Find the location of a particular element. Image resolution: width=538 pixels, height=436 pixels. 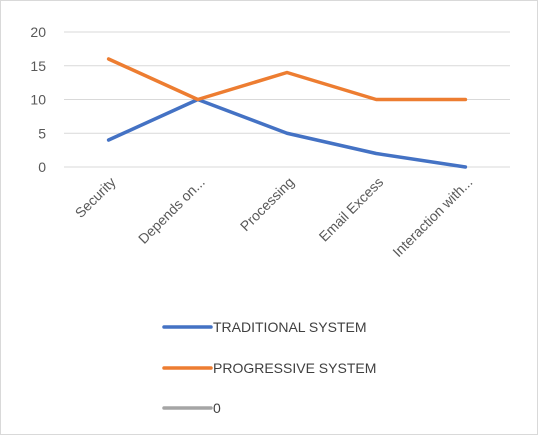

x-category-label: Email Excess is located at coordinates (351, 209).